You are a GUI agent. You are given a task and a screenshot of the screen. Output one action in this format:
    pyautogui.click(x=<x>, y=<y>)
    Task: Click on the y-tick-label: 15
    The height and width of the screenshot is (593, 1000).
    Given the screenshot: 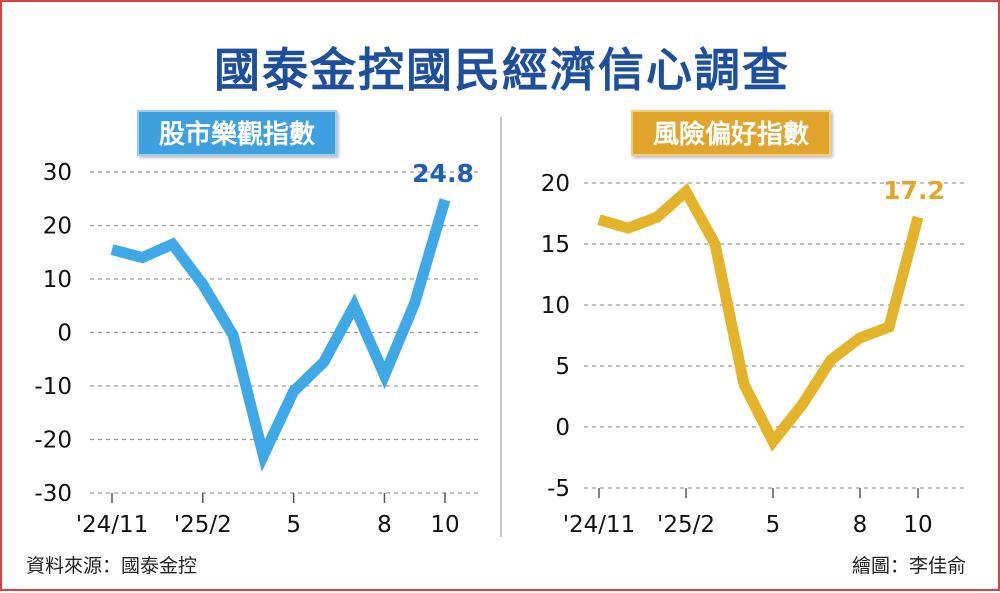 What is the action you would take?
    pyautogui.click(x=555, y=245)
    